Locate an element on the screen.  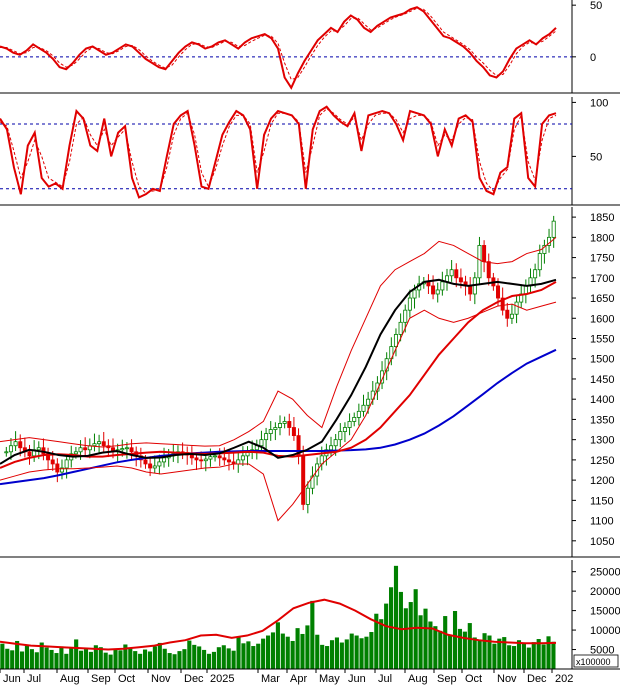
y-tick-label: 1800 is located at coordinates (602, 238).